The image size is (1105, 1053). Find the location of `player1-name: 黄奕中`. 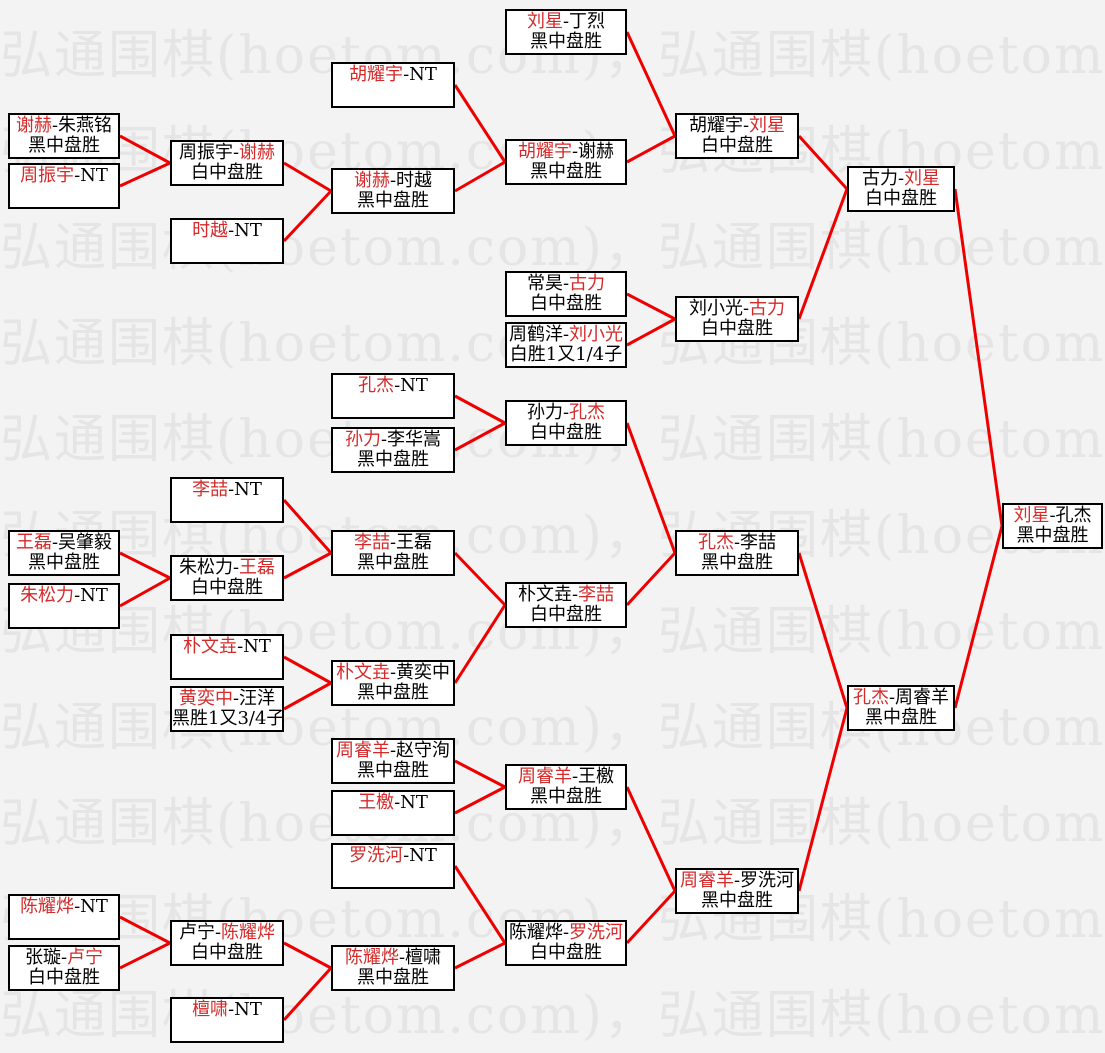

player1-name: 黄奕中 is located at coordinates (205, 698).